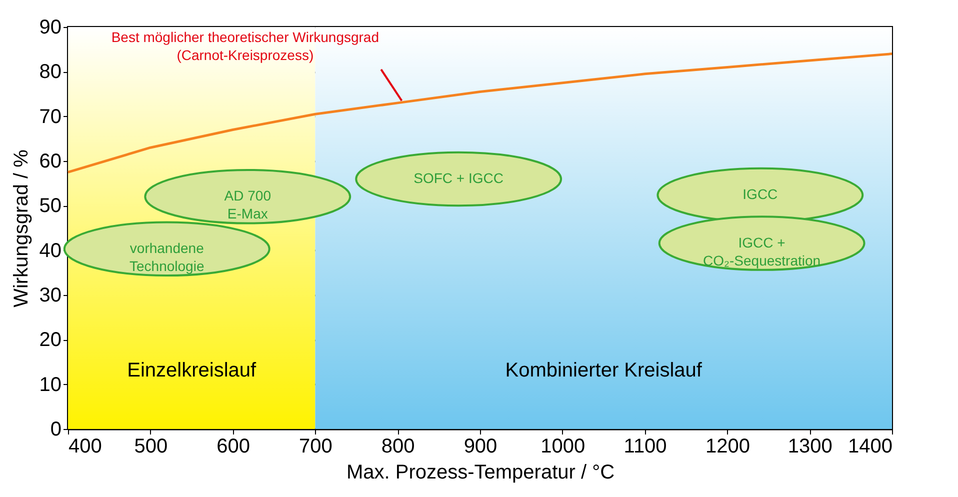 This screenshot has width=958, height=497. I want to click on x-axis-title: Max. Prozess-Temperatur / °C, so click(480, 473).